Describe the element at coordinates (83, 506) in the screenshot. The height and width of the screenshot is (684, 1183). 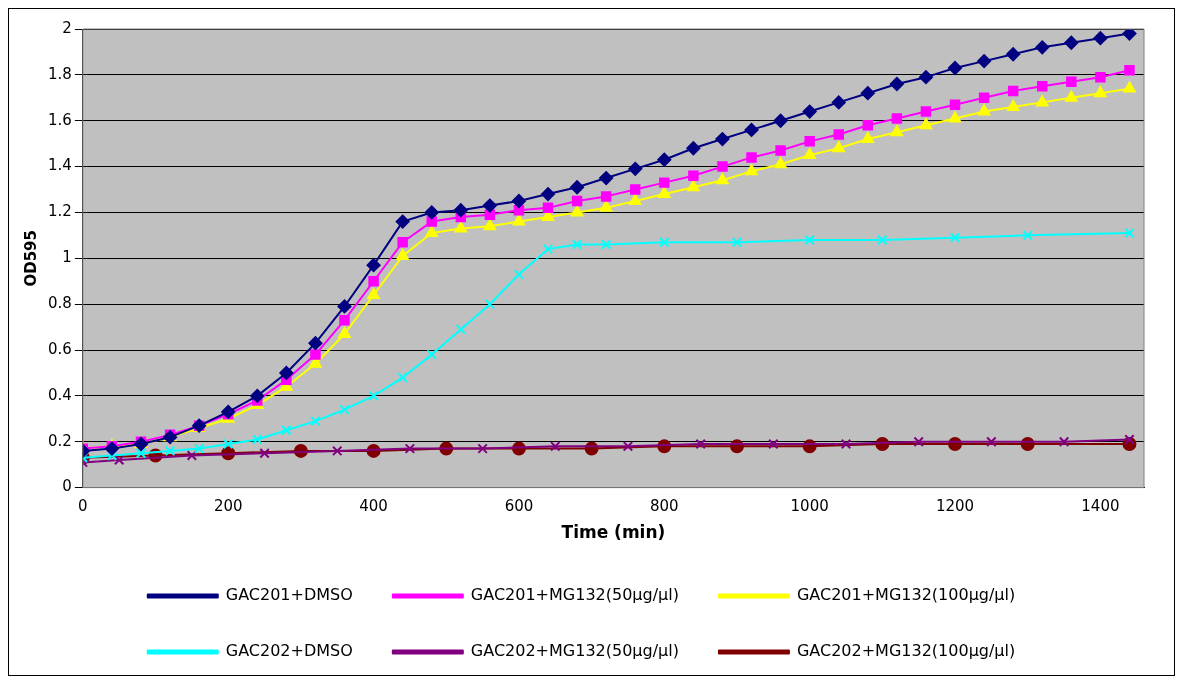
I see `x-tick-label: 0` at that location.